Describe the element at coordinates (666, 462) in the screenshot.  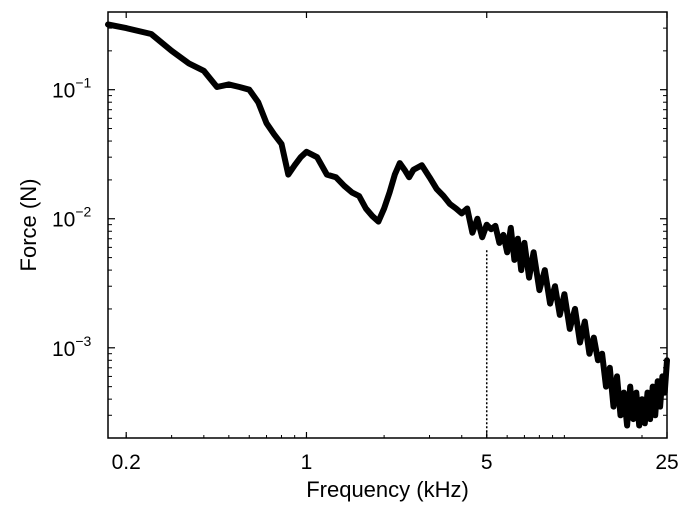
I see `x-tick-label: 25` at that location.